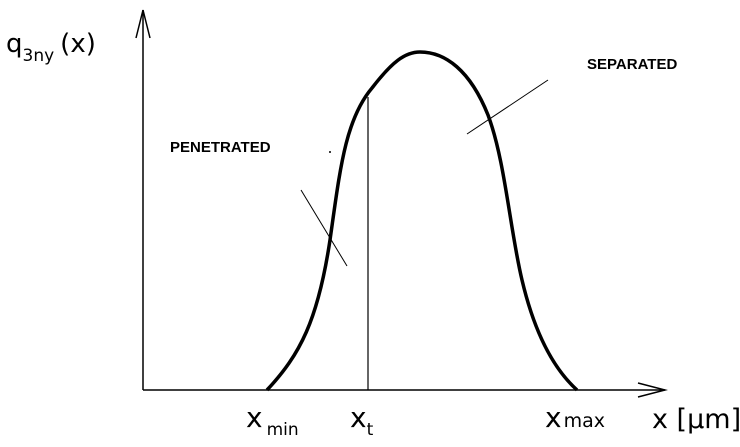 The width and height of the screenshot is (740, 447). What do you see at coordinates (507, 107) in the screenshot?
I see `separated-leader` at bounding box center [507, 107].